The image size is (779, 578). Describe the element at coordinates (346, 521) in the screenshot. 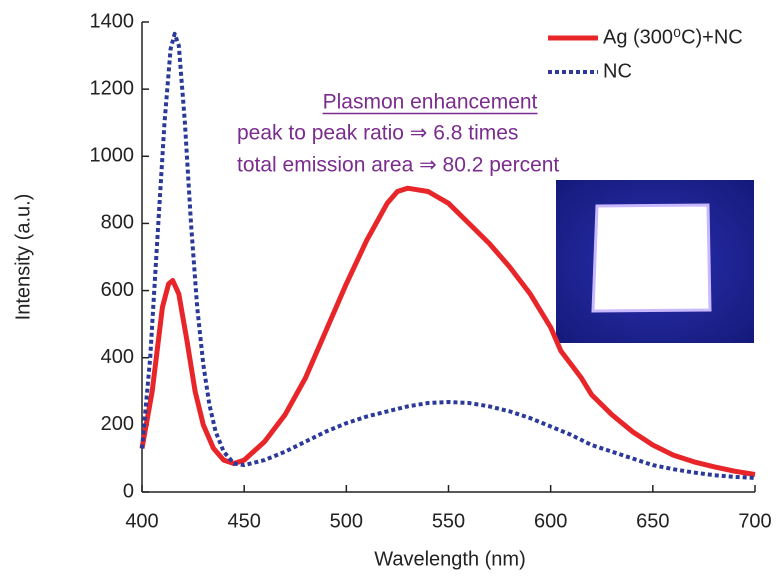

I see `x-tick-label: 500` at that location.